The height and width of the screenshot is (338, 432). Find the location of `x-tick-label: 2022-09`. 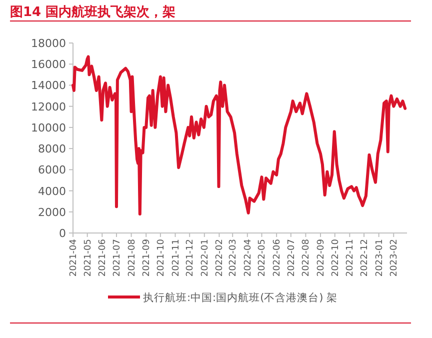

x-tick-label: 2022-09 is located at coordinates (321, 257).